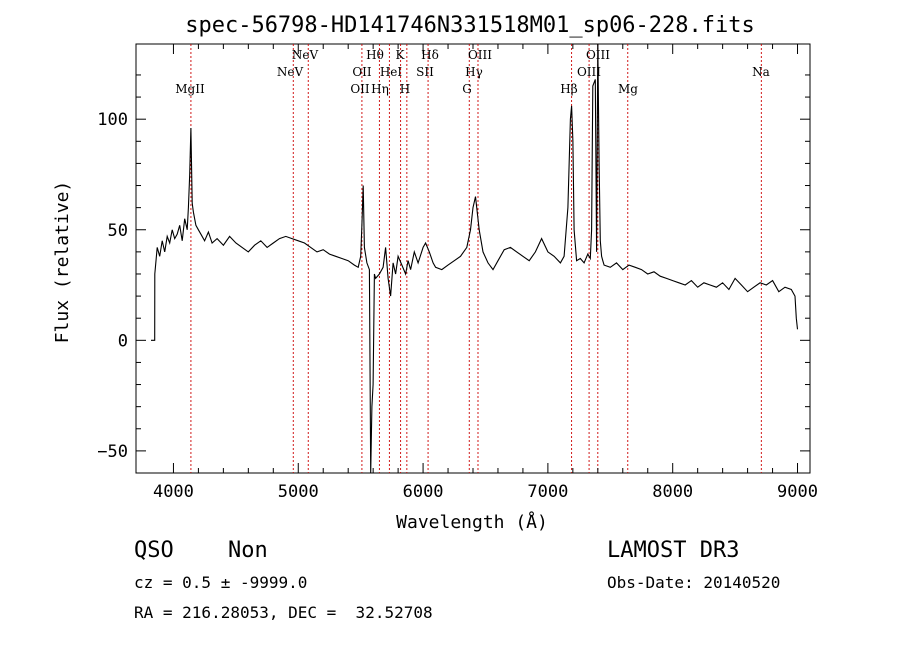  I want to click on y-tick-label: 100, so click(112, 120).